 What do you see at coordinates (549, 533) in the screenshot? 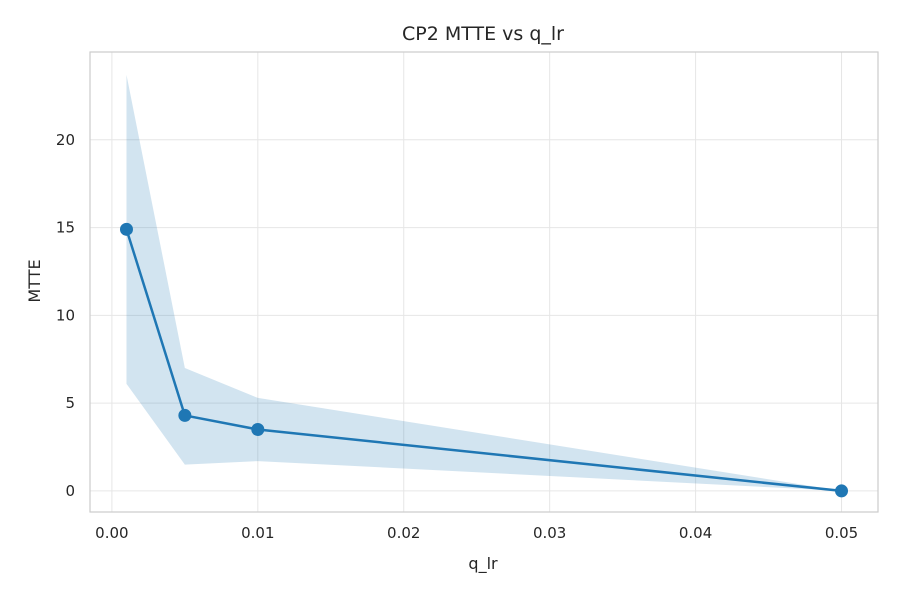
I see `x-tick-label: 0.03` at bounding box center [549, 533].